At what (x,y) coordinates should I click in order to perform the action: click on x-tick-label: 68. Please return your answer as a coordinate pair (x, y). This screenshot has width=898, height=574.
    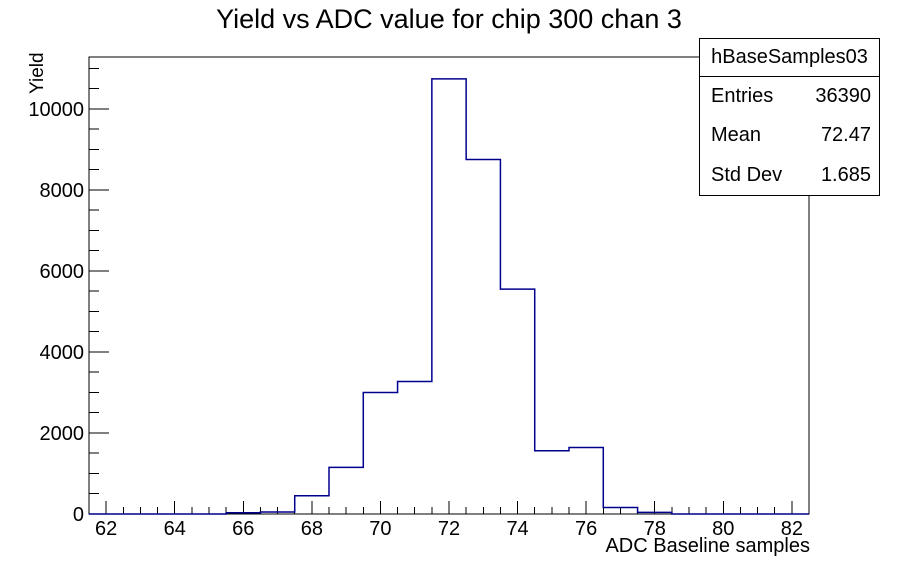
    Looking at the image, I should click on (312, 529).